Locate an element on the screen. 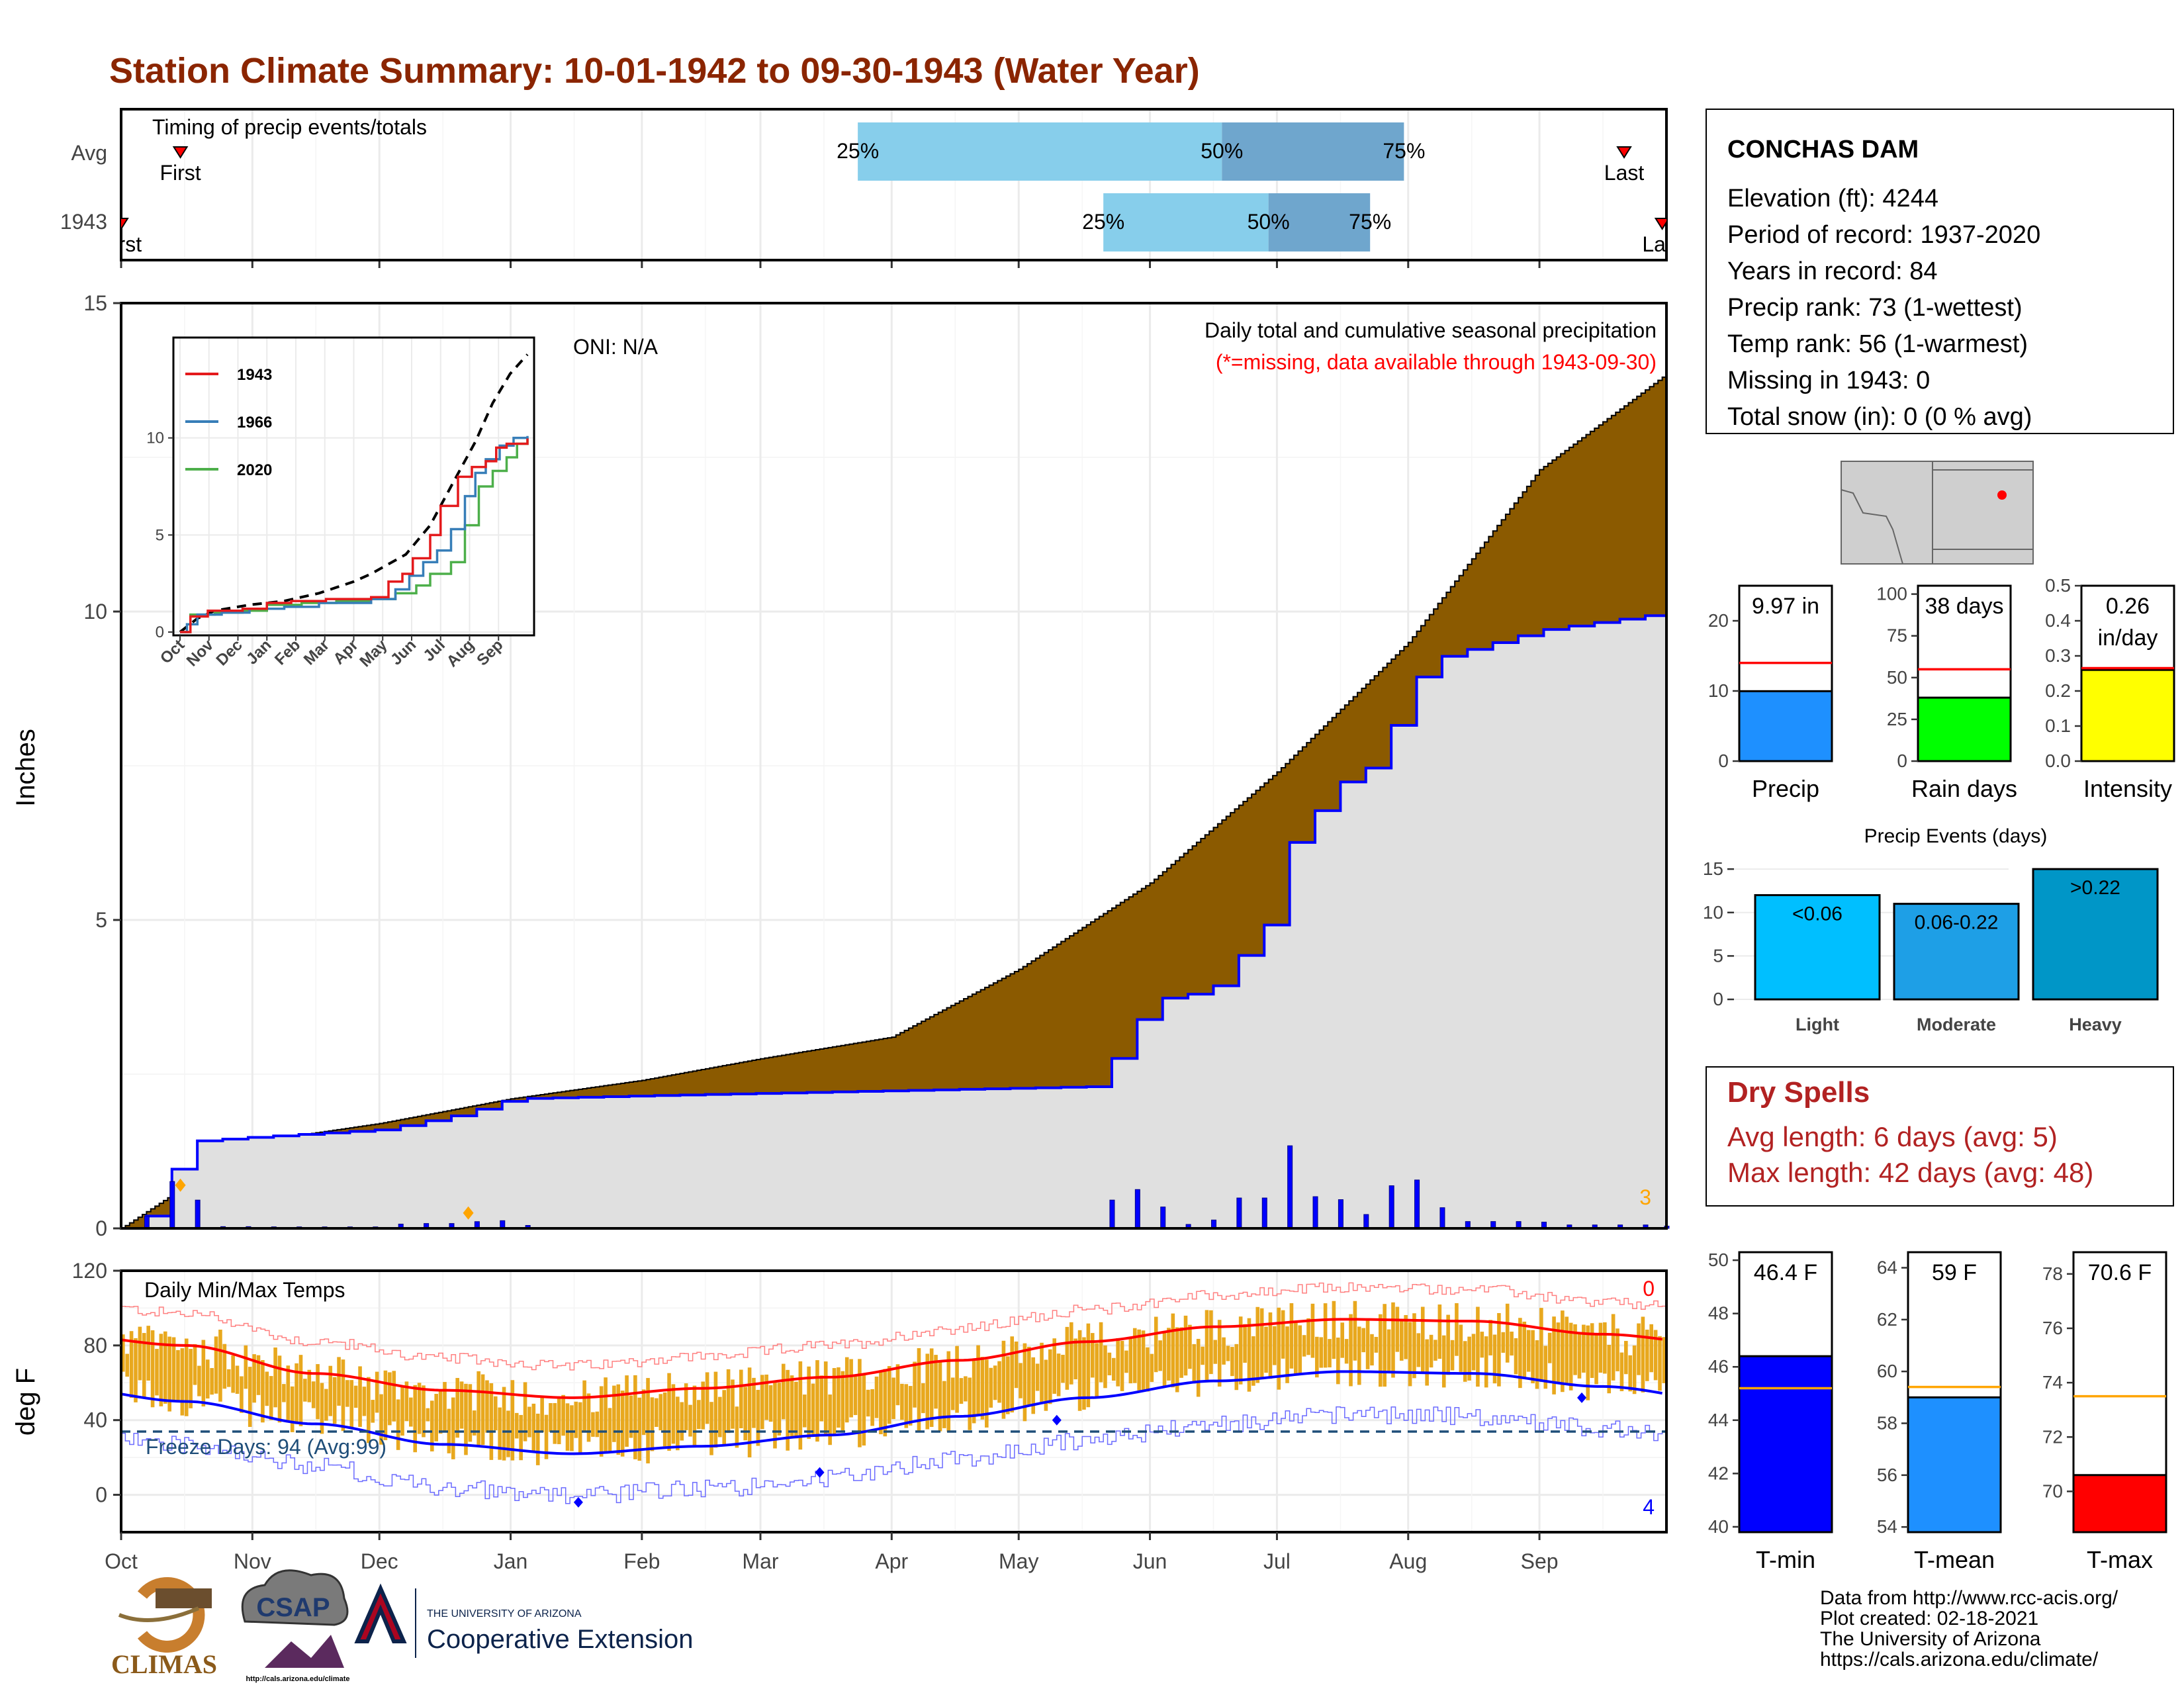 The height and width of the screenshot is (1691, 2184). temp-ytick-label: 80 is located at coordinates (95, 1345).